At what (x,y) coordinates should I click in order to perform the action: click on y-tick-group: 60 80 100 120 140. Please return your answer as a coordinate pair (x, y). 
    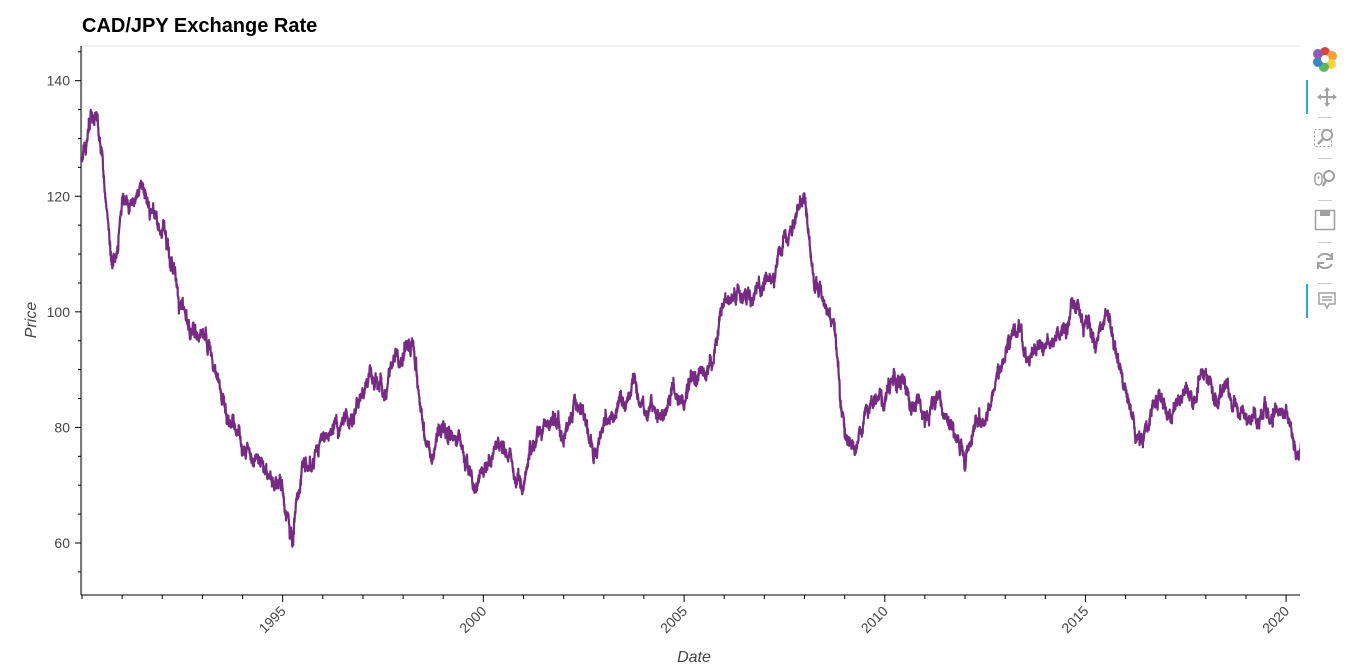
    Looking at the image, I should click on (64, 312).